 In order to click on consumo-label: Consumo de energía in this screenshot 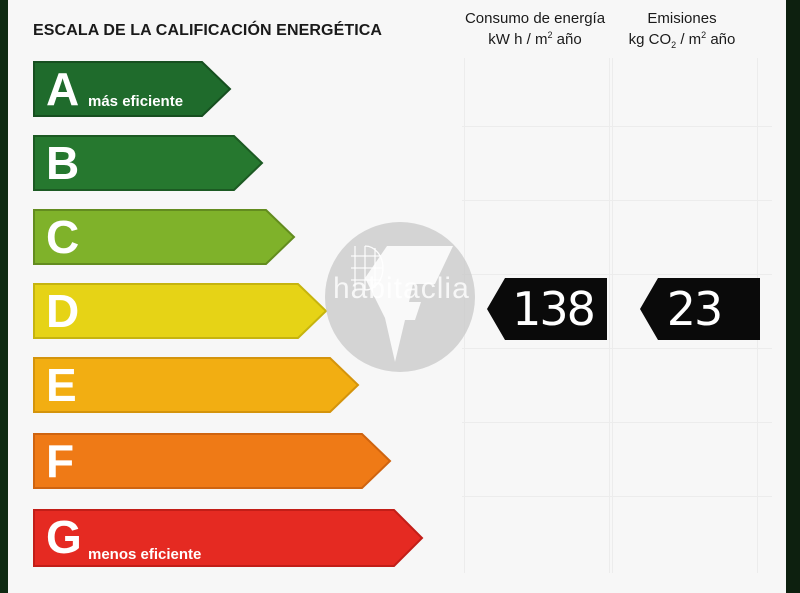, I will do `click(535, 18)`.